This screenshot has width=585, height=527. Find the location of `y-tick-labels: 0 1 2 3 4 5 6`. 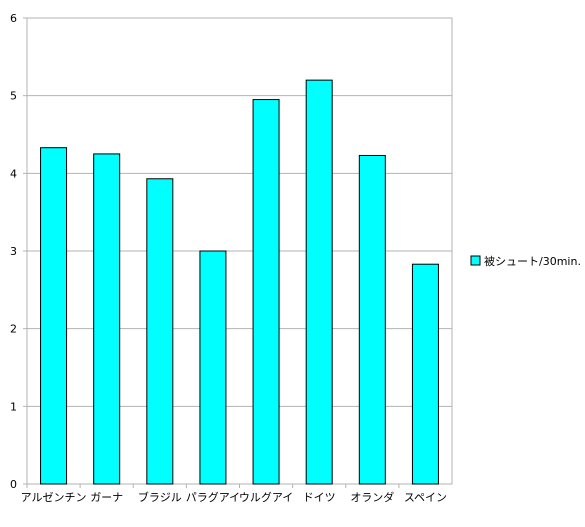

y-tick-labels: 0 1 2 3 4 5 6 is located at coordinates (13, 251).